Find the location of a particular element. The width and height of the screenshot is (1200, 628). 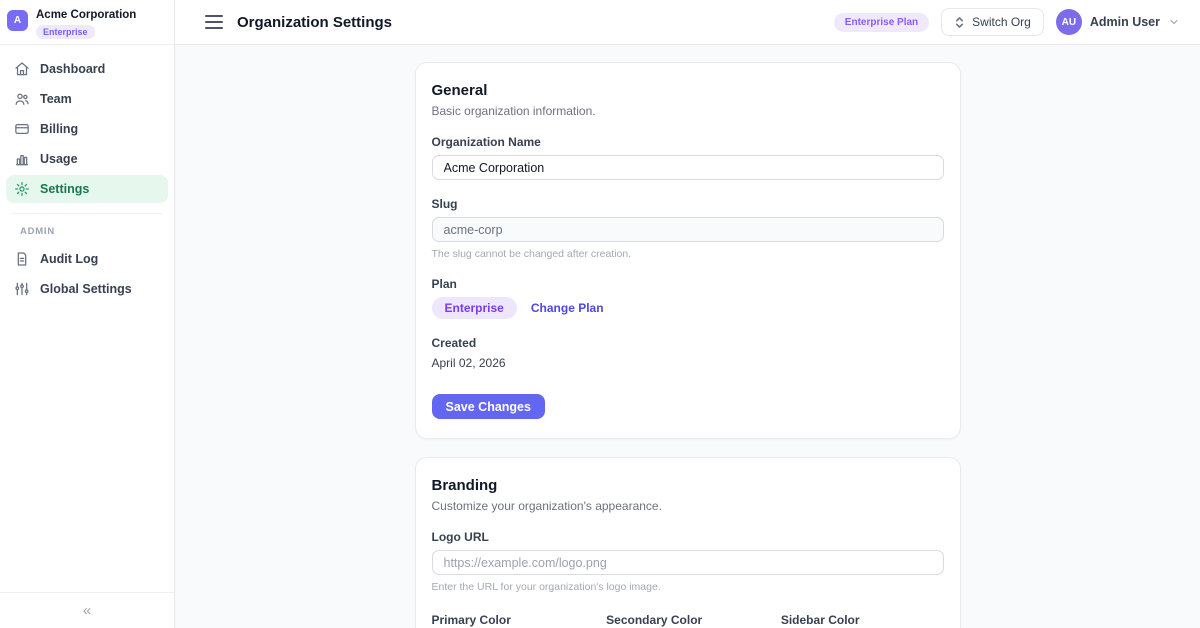

credit-card-icon is located at coordinates (22, 129).